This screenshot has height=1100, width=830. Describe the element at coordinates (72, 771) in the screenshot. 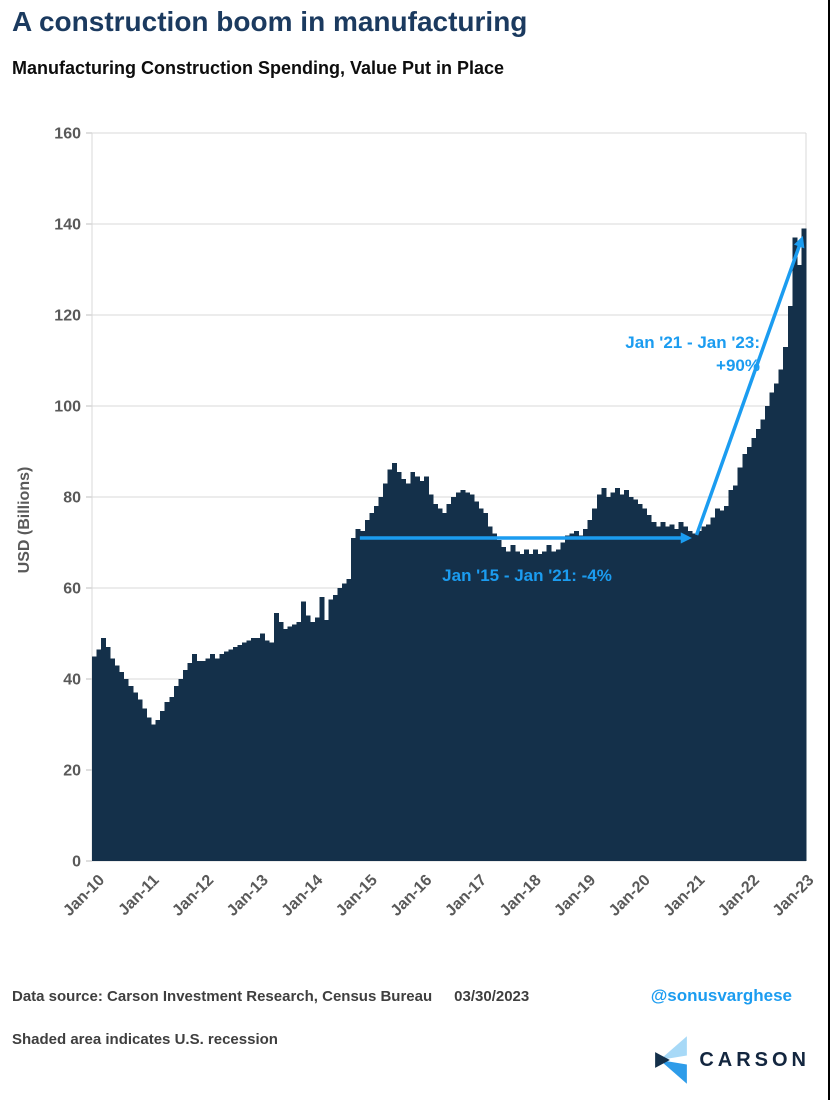

I see `y-tick-label: 20` at that location.